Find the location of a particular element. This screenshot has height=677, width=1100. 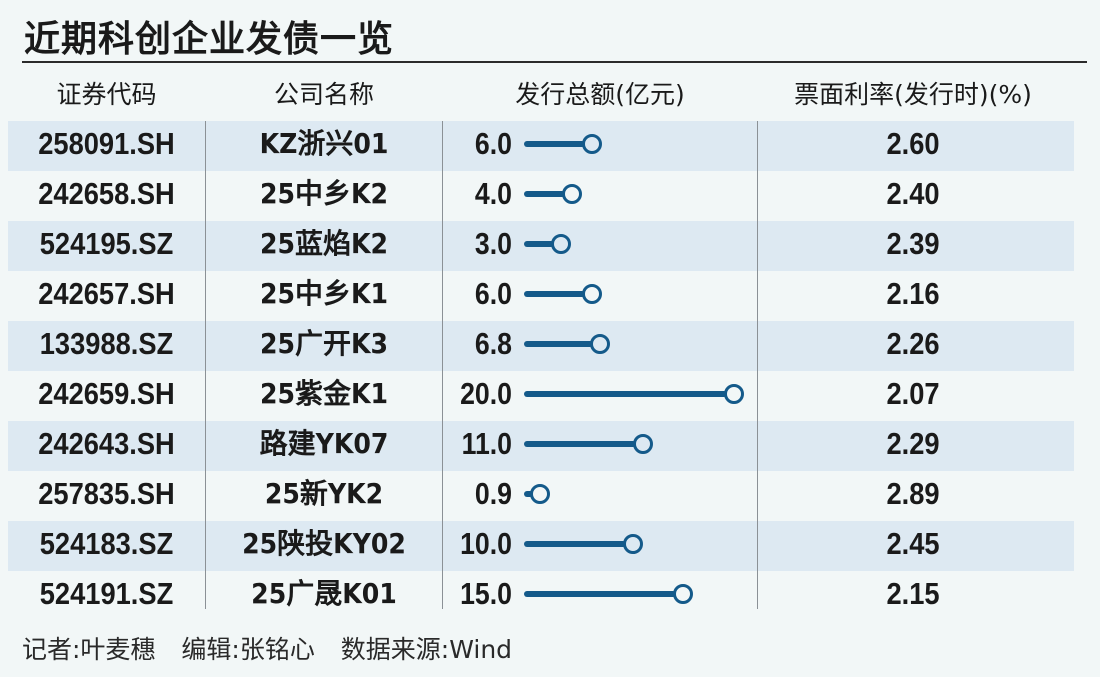

data-source: 数据来源:Wind is located at coordinates (426, 649).